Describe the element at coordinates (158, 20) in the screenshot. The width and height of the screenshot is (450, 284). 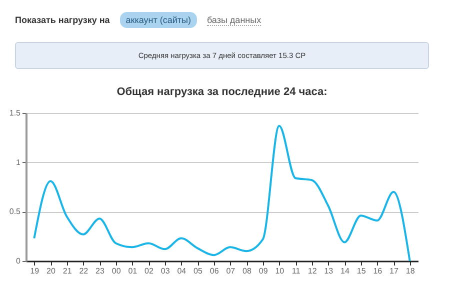
I see `text: аккаунт (сайты)` at that location.